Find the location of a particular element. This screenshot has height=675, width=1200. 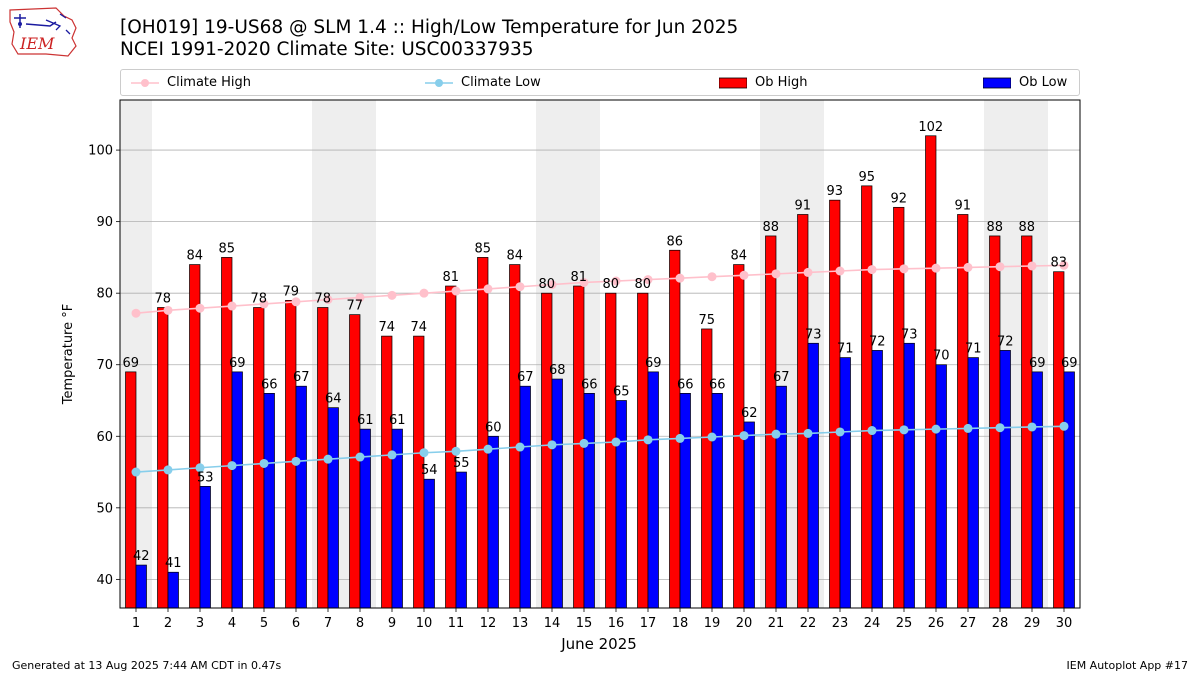

y-axis-label: Temperature °F is located at coordinates (68, 354).